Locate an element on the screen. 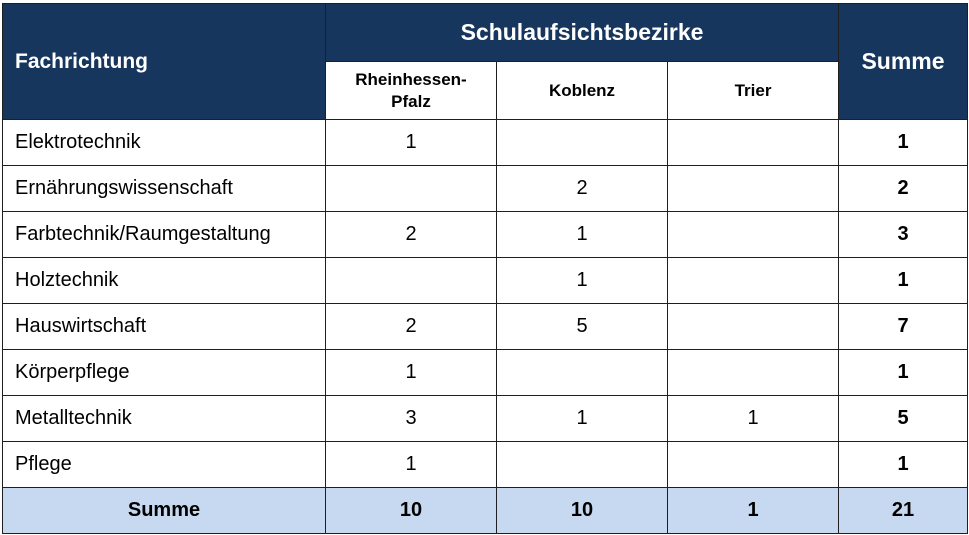 The height and width of the screenshot is (535, 969). total-rheinhessen-pfalz: 10 is located at coordinates (411, 510).